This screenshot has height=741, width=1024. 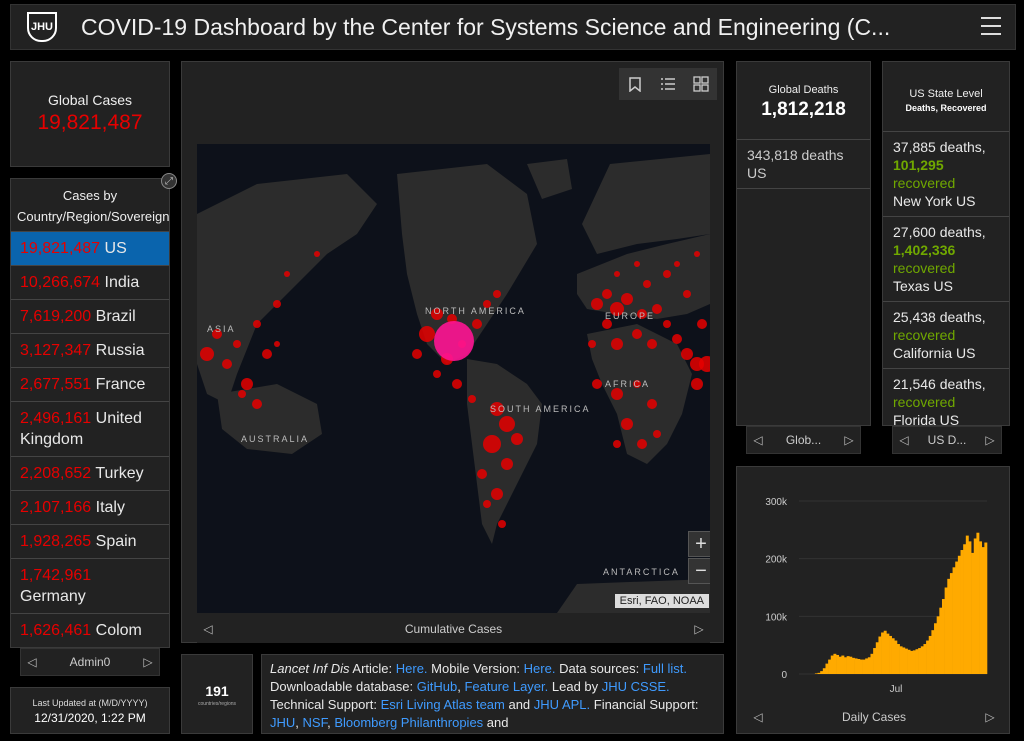 I want to click on legend-list-icon, so click(x=668, y=84).